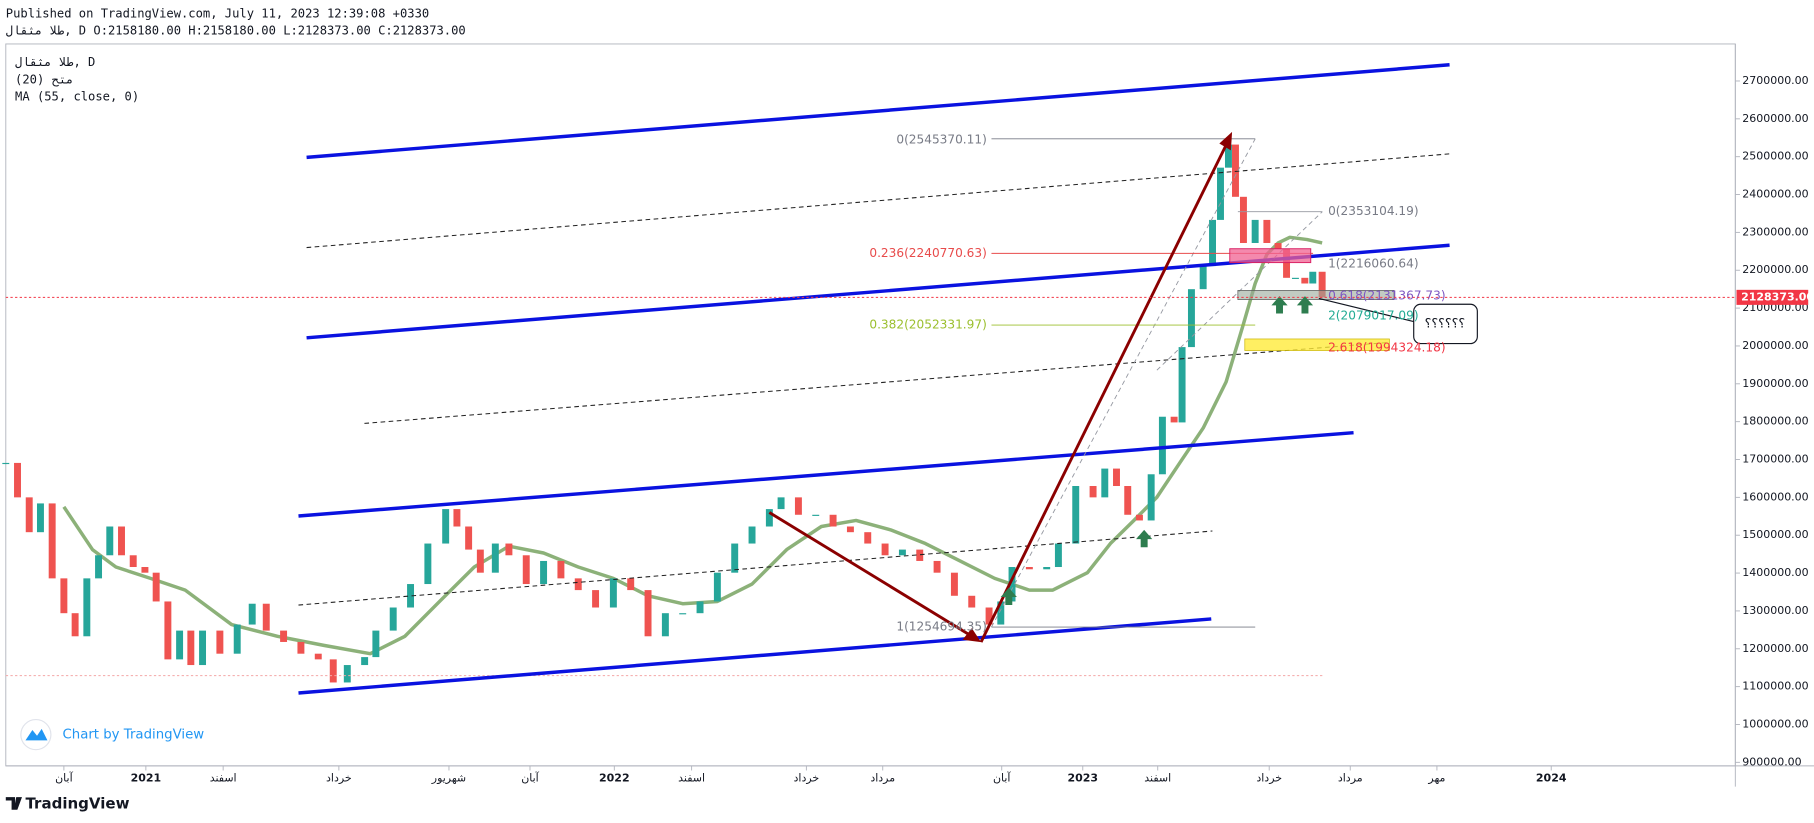  What do you see at coordinates (941, 627) in the screenshot?
I see `fib-label: 1(1254694.35)` at bounding box center [941, 627].